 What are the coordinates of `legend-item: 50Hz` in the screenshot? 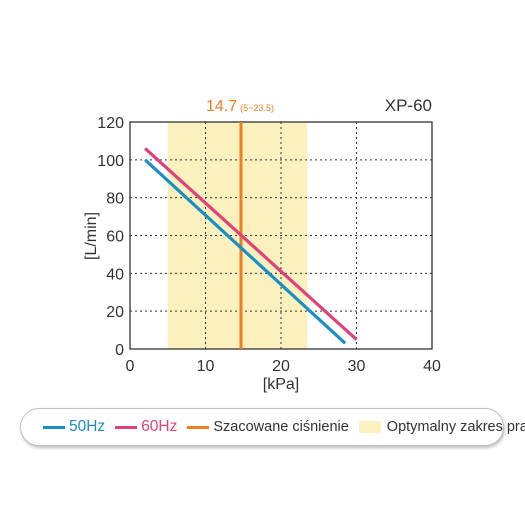 It's located at (74, 427).